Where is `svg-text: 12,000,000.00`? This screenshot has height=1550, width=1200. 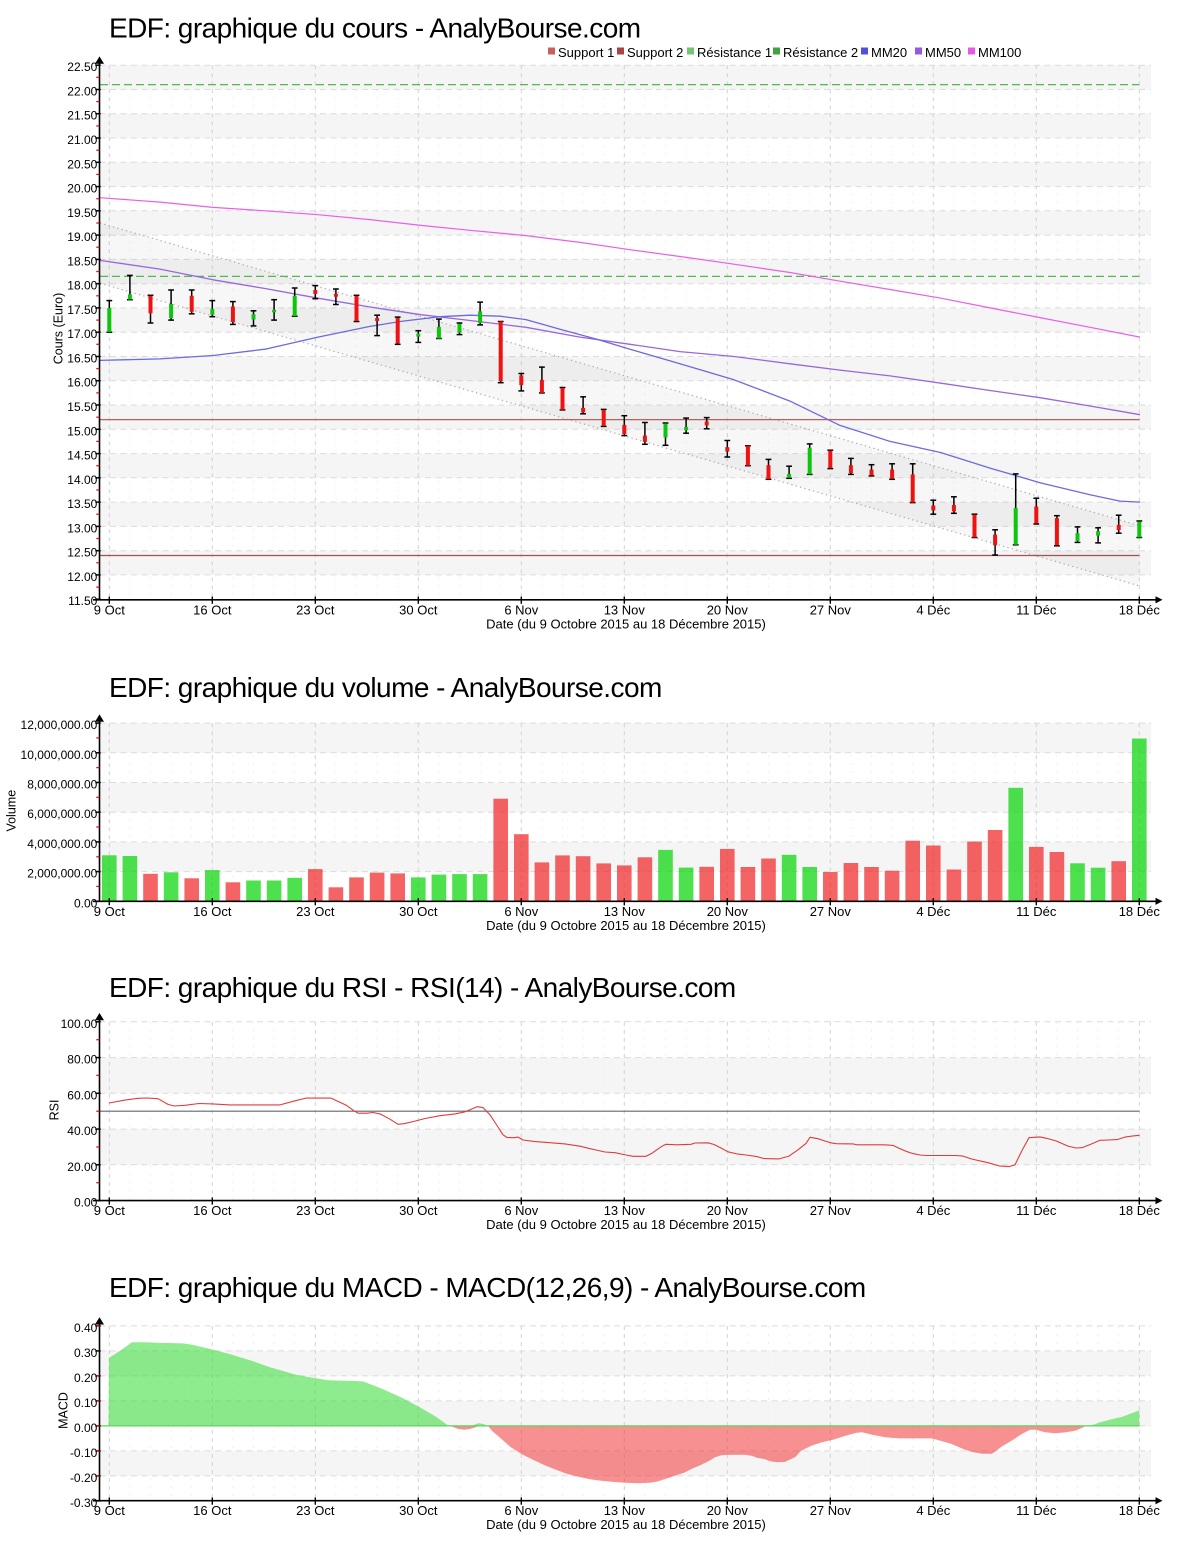
svg-text: 12,000,000.00 is located at coordinates (59, 725).